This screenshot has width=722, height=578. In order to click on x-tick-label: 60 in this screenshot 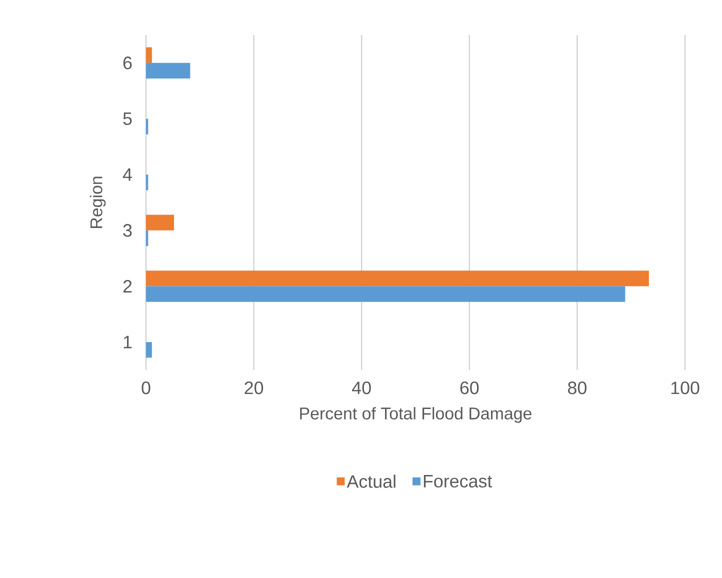, I will do `click(469, 388)`.